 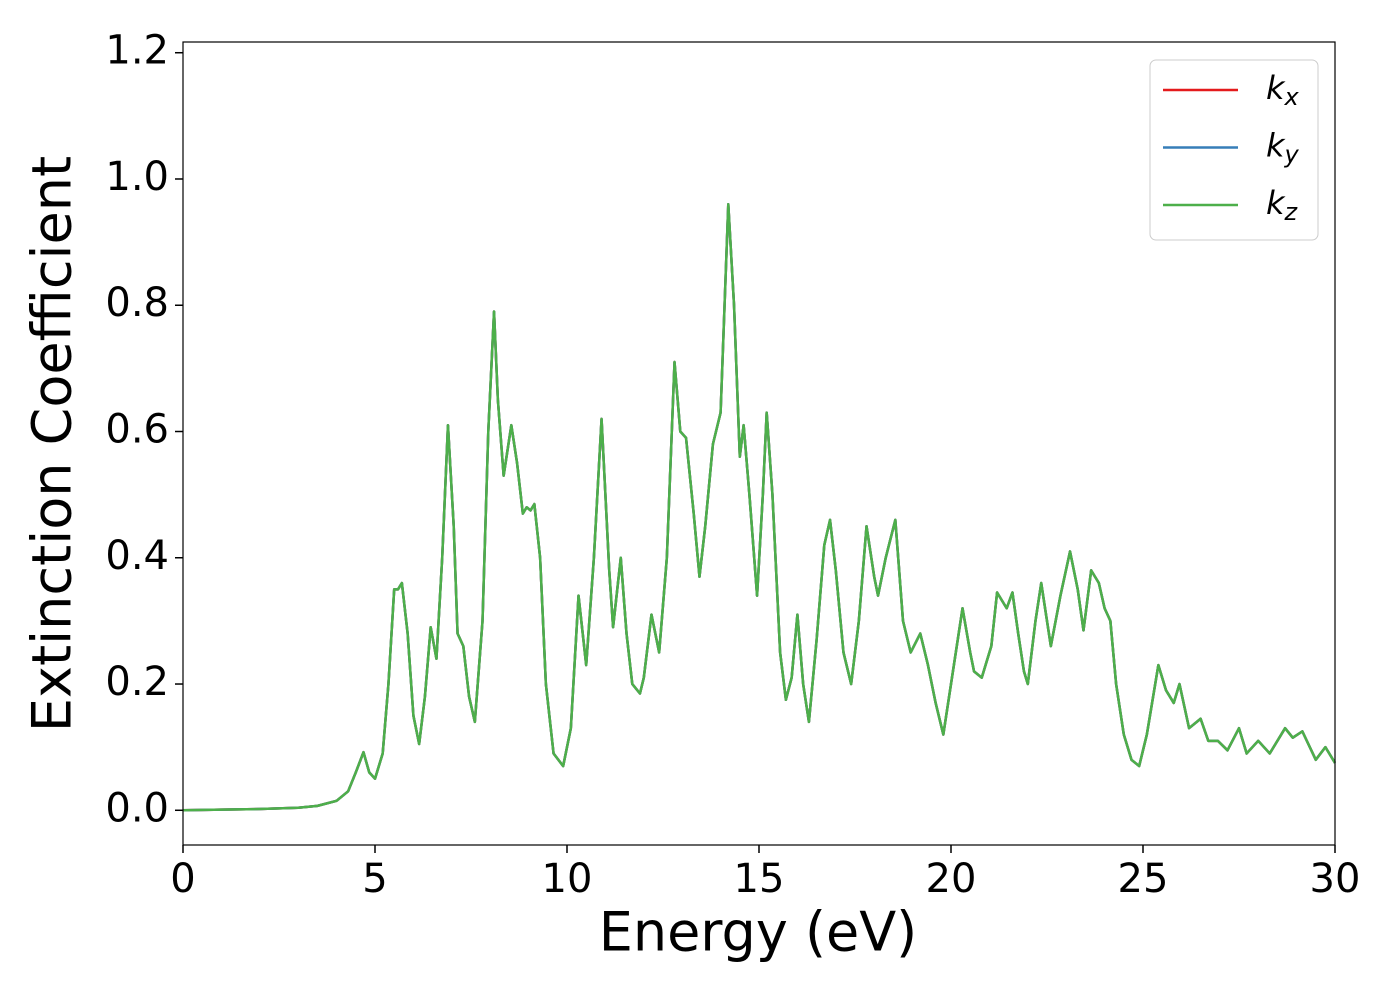 I want to click on x-tick-label: 20, so click(x=951, y=879).